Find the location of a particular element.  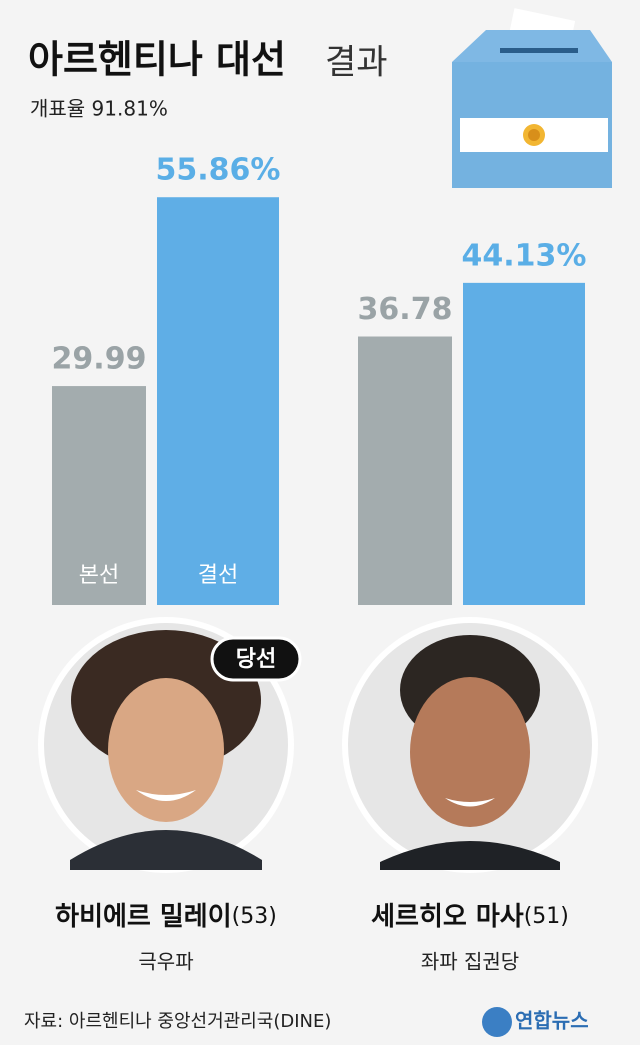

series-label: 결선 is located at coordinates (218, 575).